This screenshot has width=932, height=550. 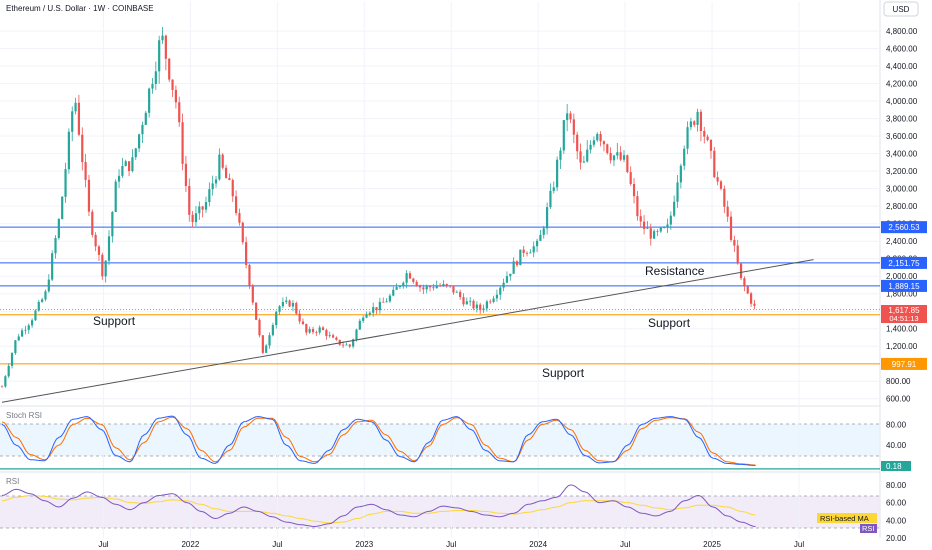 What do you see at coordinates (902, 84) in the screenshot?
I see `y-tick-label: 4,200.00` at bounding box center [902, 84].